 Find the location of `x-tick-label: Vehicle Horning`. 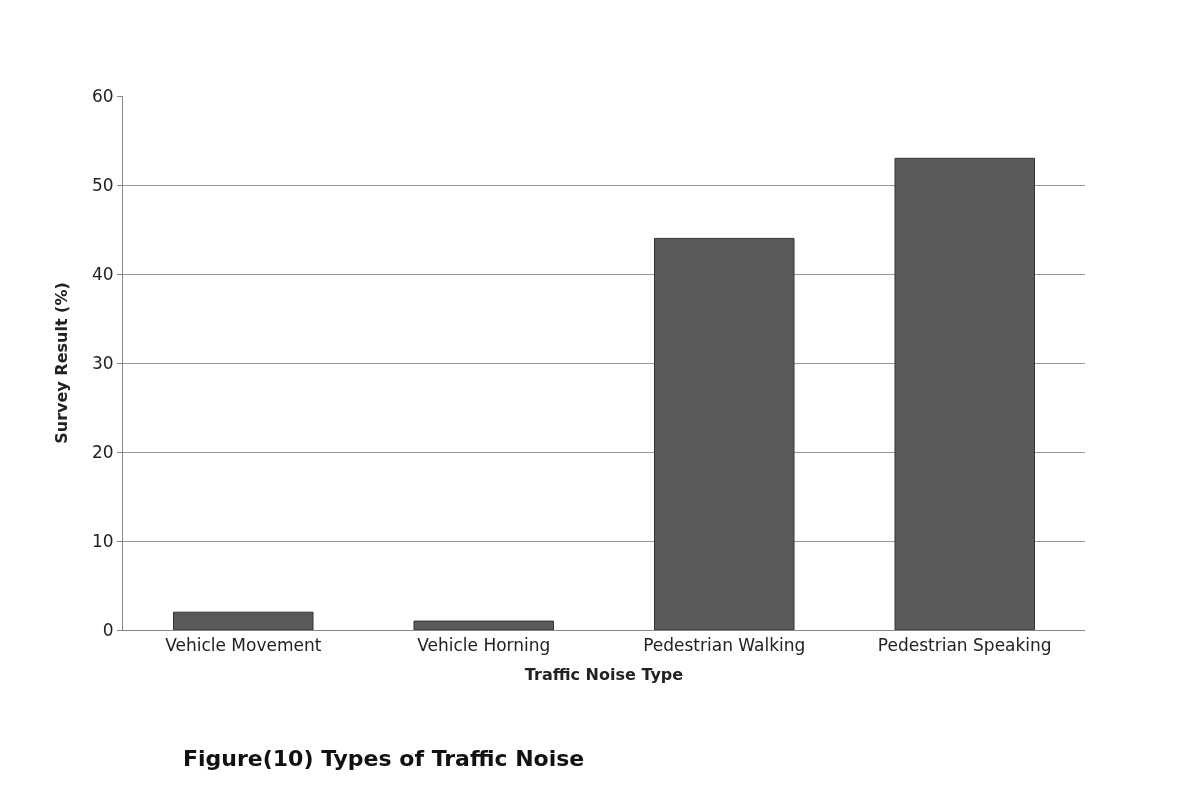

x-tick-label: Vehicle Horning is located at coordinates (484, 645).